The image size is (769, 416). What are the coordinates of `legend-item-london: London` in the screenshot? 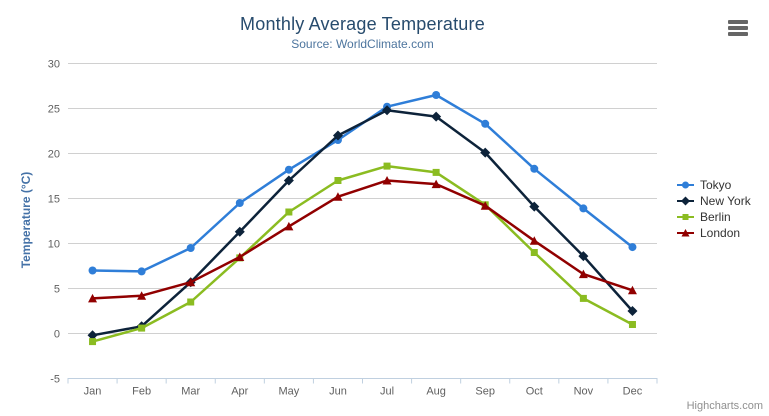 It's located at (714, 233).